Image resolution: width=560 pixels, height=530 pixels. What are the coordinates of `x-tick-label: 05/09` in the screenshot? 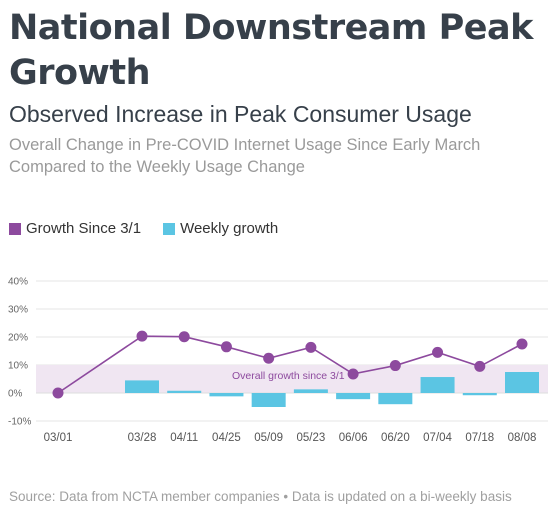 It's located at (268, 438).